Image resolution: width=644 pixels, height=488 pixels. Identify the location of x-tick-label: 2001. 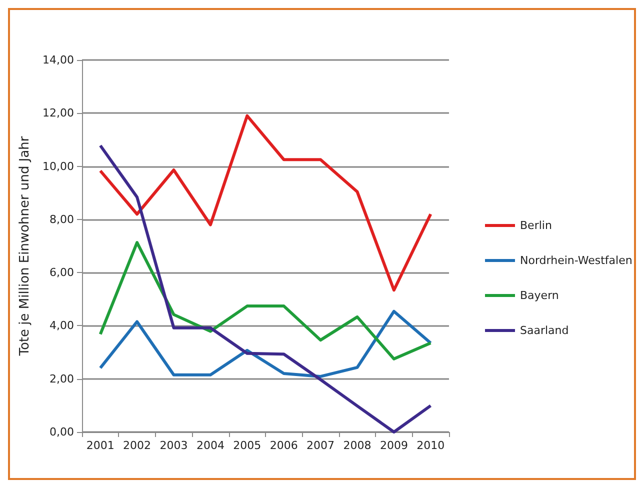
(100, 445).